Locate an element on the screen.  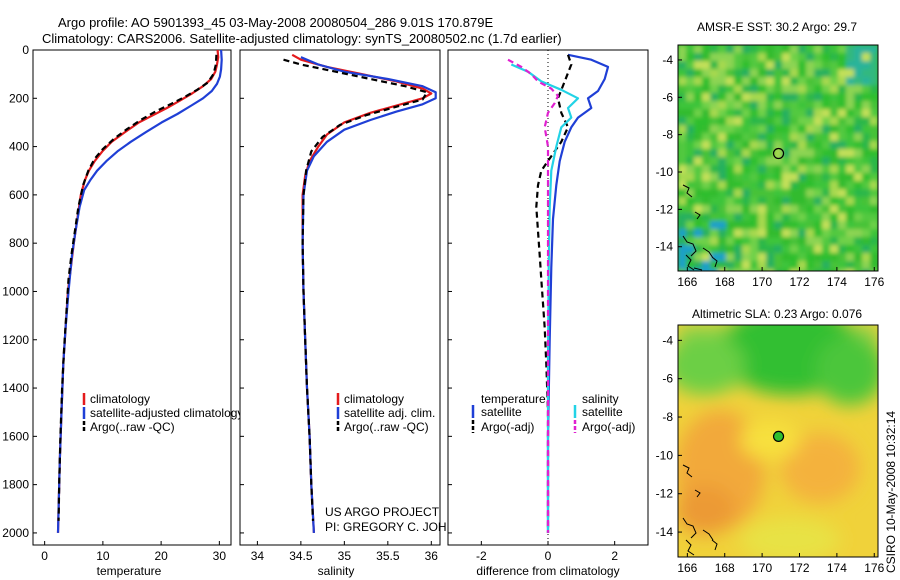
y-tick-label: 1600 is located at coordinates (15, 436).